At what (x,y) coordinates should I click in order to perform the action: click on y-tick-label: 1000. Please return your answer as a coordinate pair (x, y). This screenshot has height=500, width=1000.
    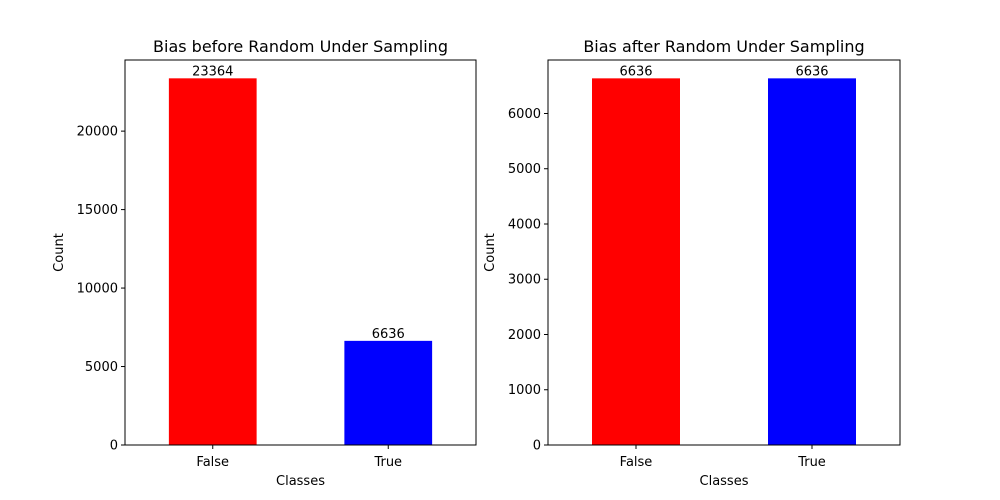
    Looking at the image, I should click on (524, 390).